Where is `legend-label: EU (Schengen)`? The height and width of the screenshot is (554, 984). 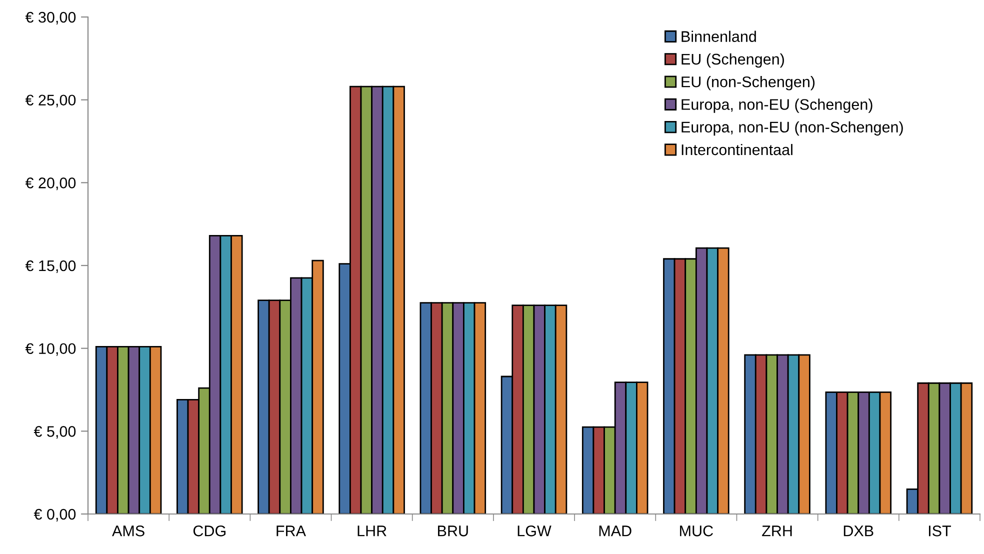 legend-label: EU (Schengen) is located at coordinates (733, 60).